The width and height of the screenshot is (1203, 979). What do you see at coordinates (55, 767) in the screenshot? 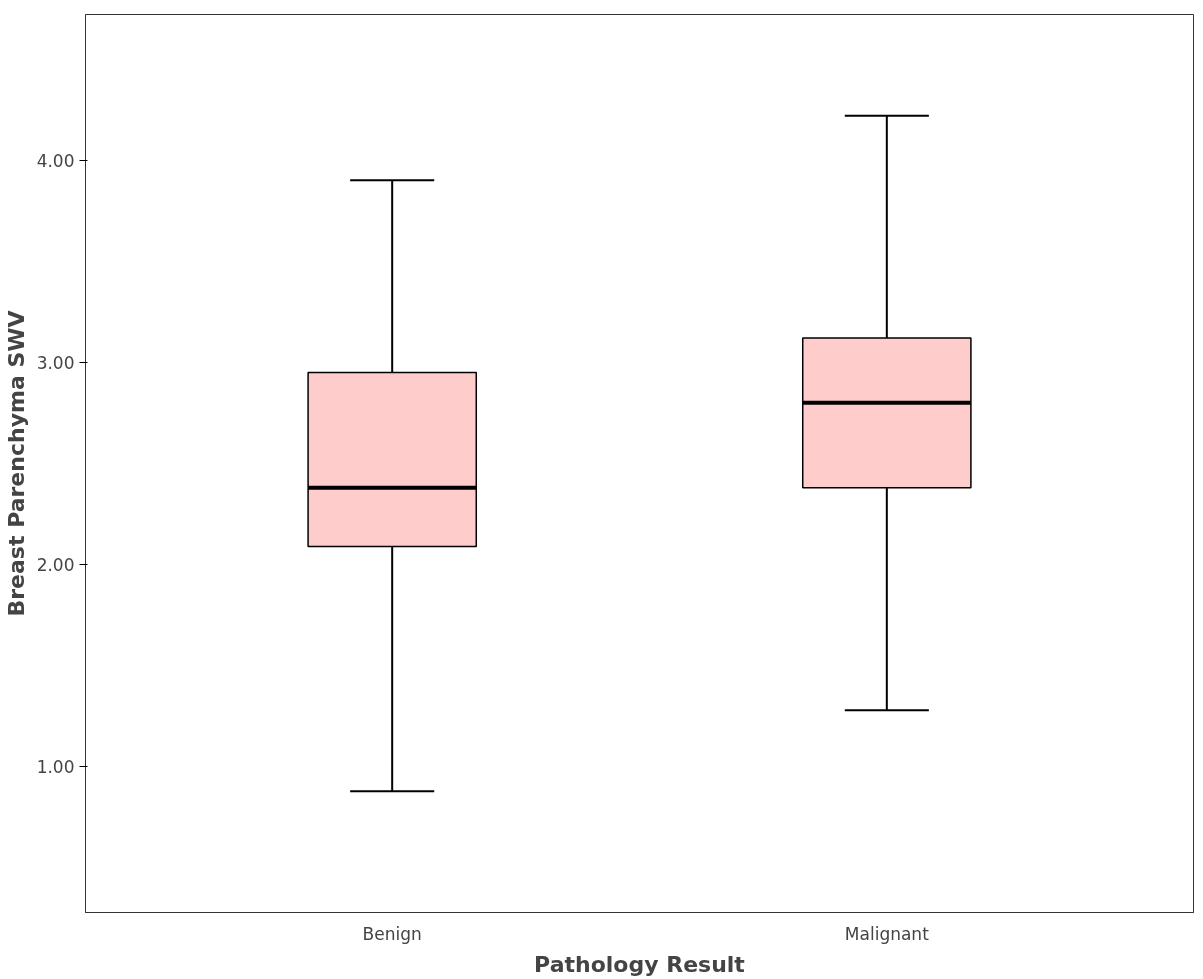
I see `y-tick-label: 1.00` at bounding box center [55, 767].